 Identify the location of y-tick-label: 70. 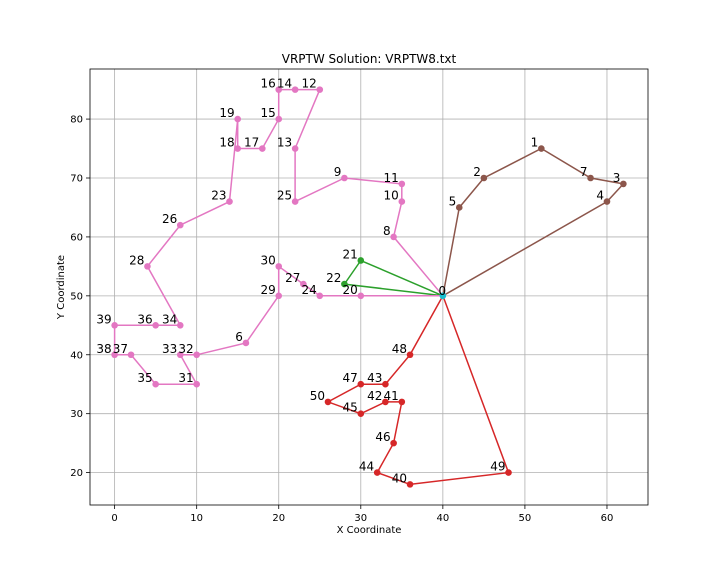
(76, 179).